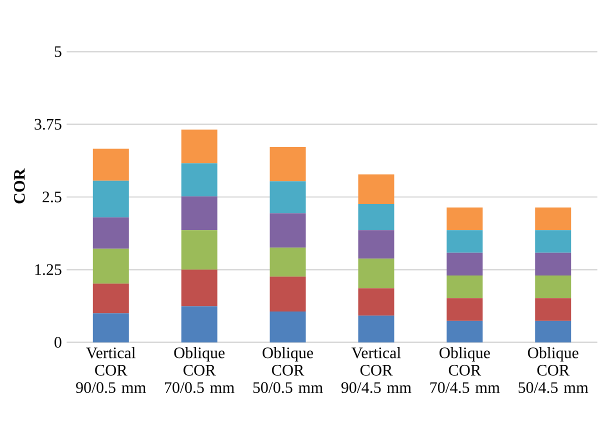 The width and height of the screenshot is (605, 421). Describe the element at coordinates (48, 270) in the screenshot. I see `y-tick-label: 1.25` at that location.